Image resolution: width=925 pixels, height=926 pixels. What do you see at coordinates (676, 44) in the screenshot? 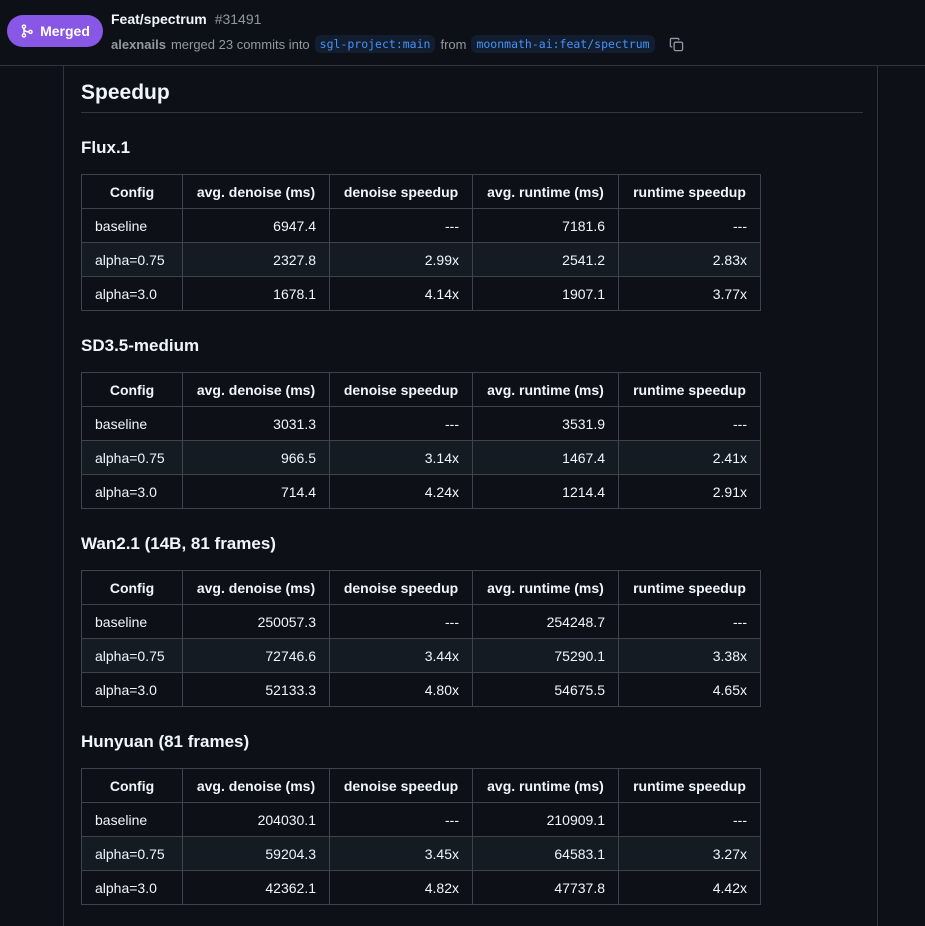
I see `copy-icon` at bounding box center [676, 44].